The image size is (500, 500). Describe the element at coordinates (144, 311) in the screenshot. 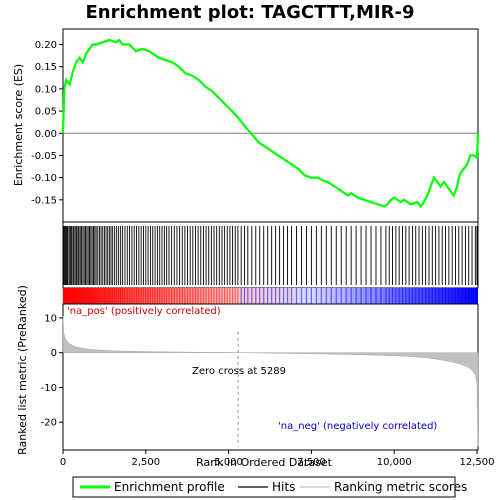

I see `pos-correlated-label: 'na_pos' (positively correlated)` at that location.